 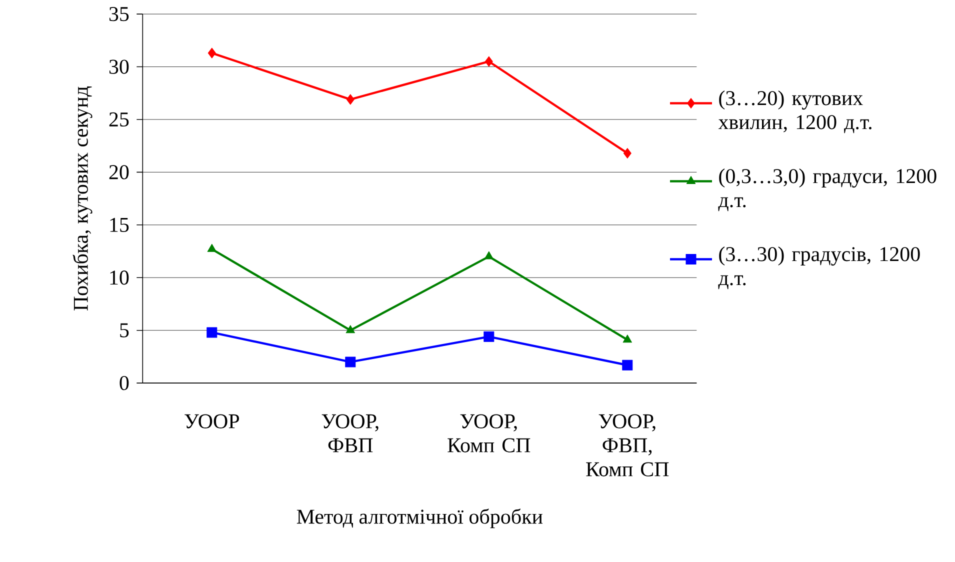 I want to click on x-axis-title: Метод алготмічної обробки, so click(x=419, y=518).